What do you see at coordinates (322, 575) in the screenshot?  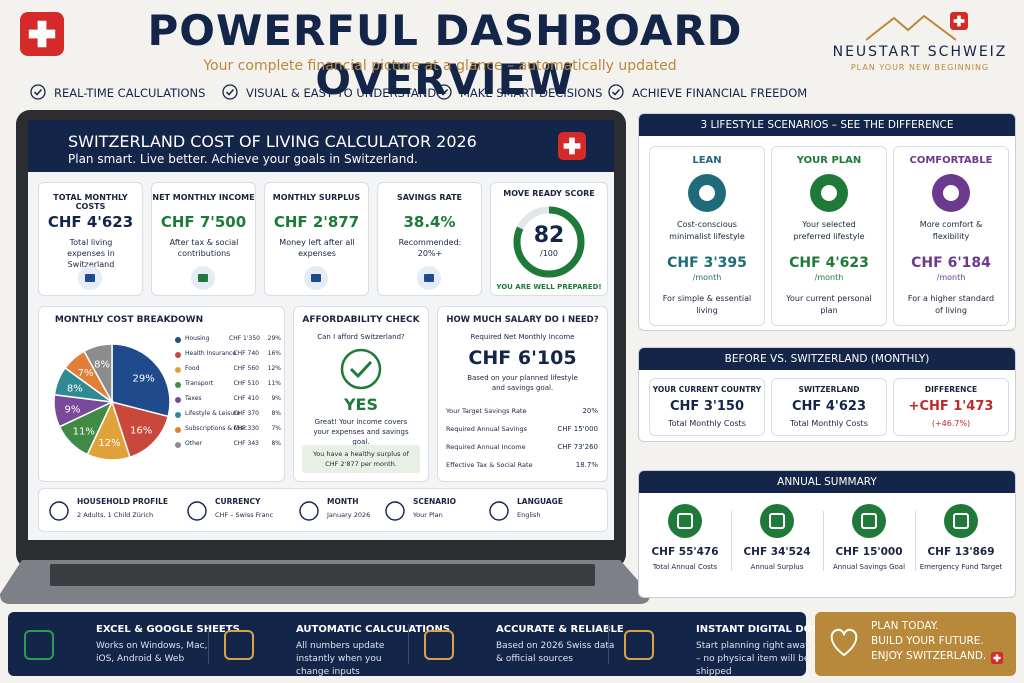 I see `keyboard` at bounding box center [322, 575].